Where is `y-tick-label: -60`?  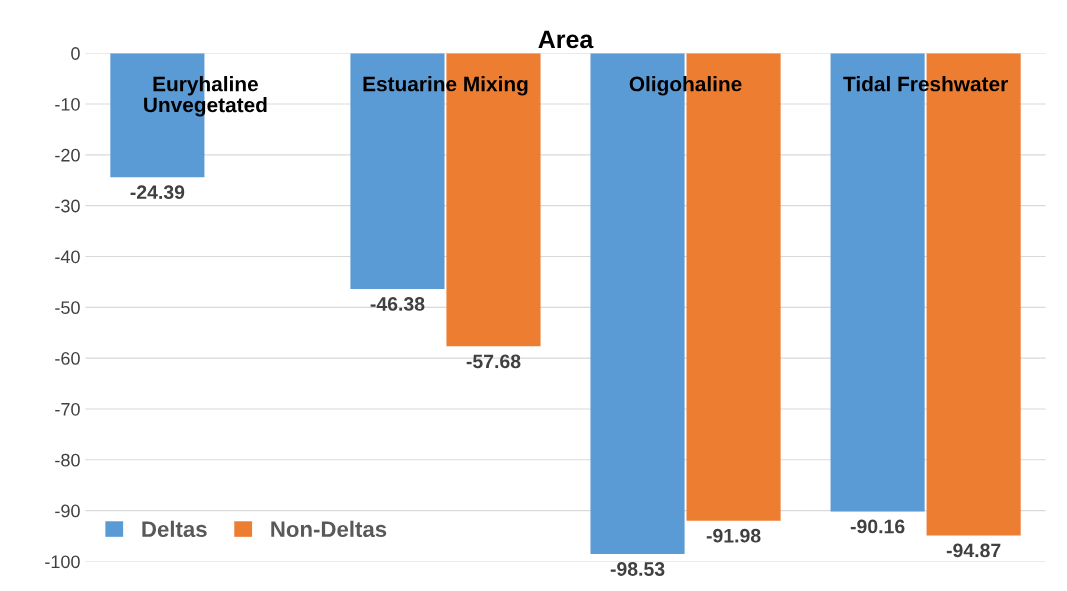
y-tick-label: -60 is located at coordinates (67, 358).